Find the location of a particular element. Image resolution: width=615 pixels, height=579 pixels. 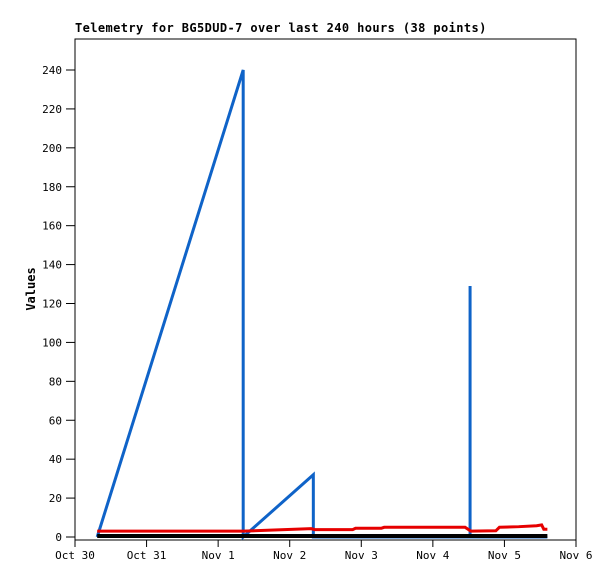

y-axis-ticks: 0 20 40 60 80 100 120 140 160 180 200 220 240 is located at coordinates (58, 304).